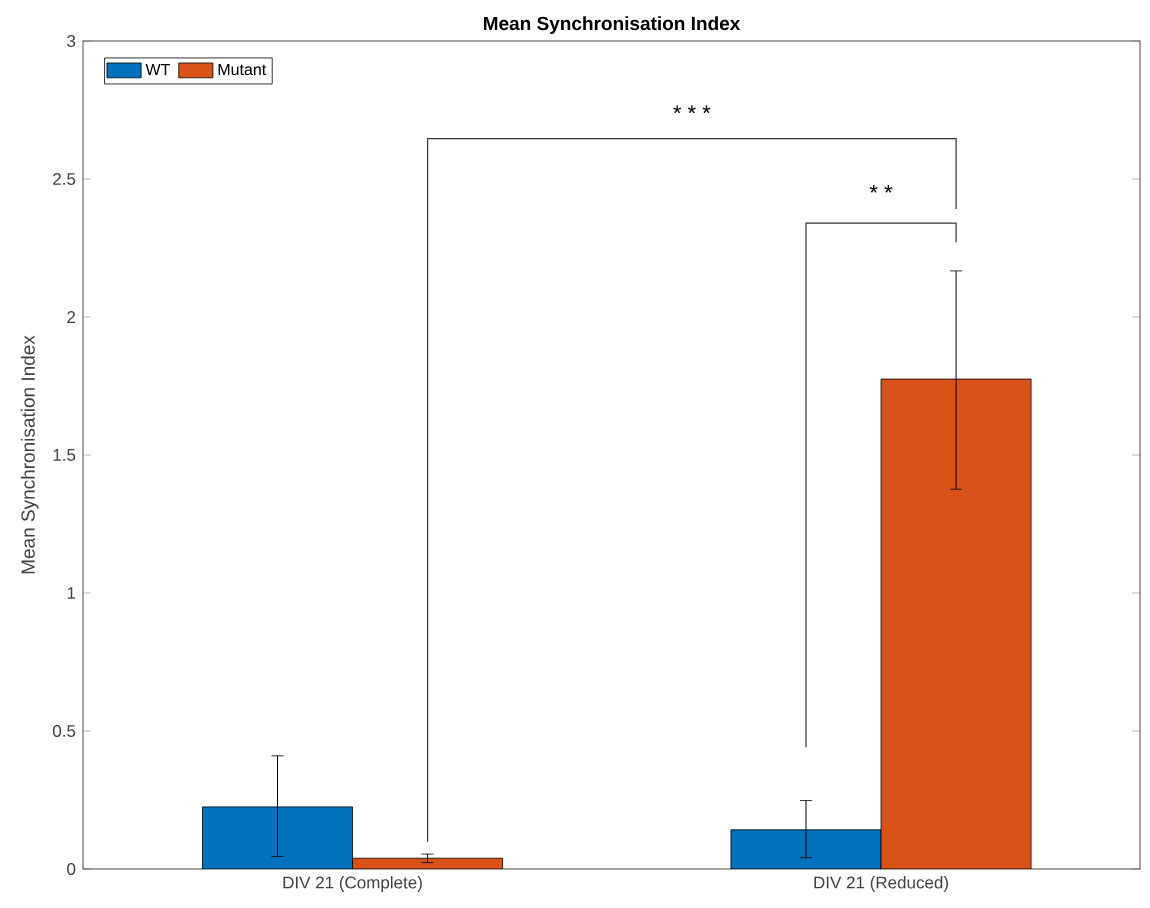  What do you see at coordinates (881, 884) in the screenshot?
I see `x-tick-label: DIV 21 (Reduced)` at bounding box center [881, 884].